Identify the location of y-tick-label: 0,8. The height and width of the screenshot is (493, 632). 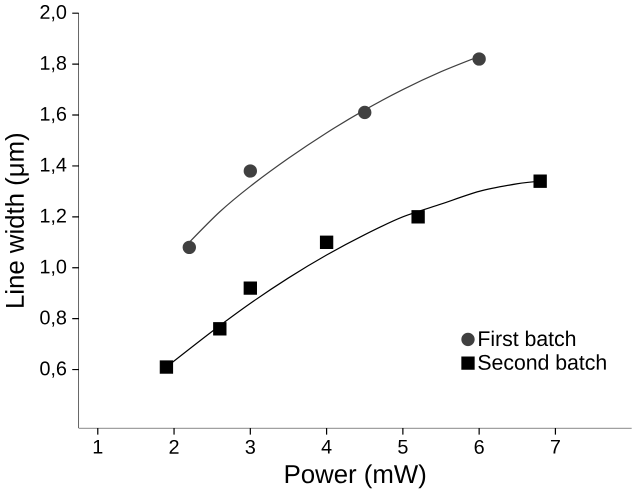
(53, 318).